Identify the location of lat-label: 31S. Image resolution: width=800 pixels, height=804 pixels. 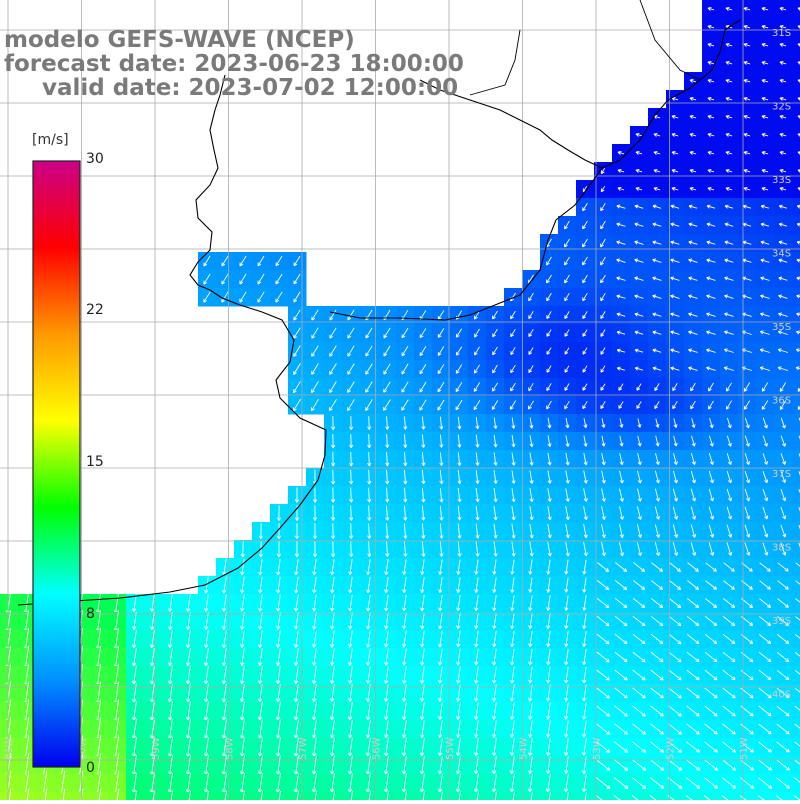
(781, 33).